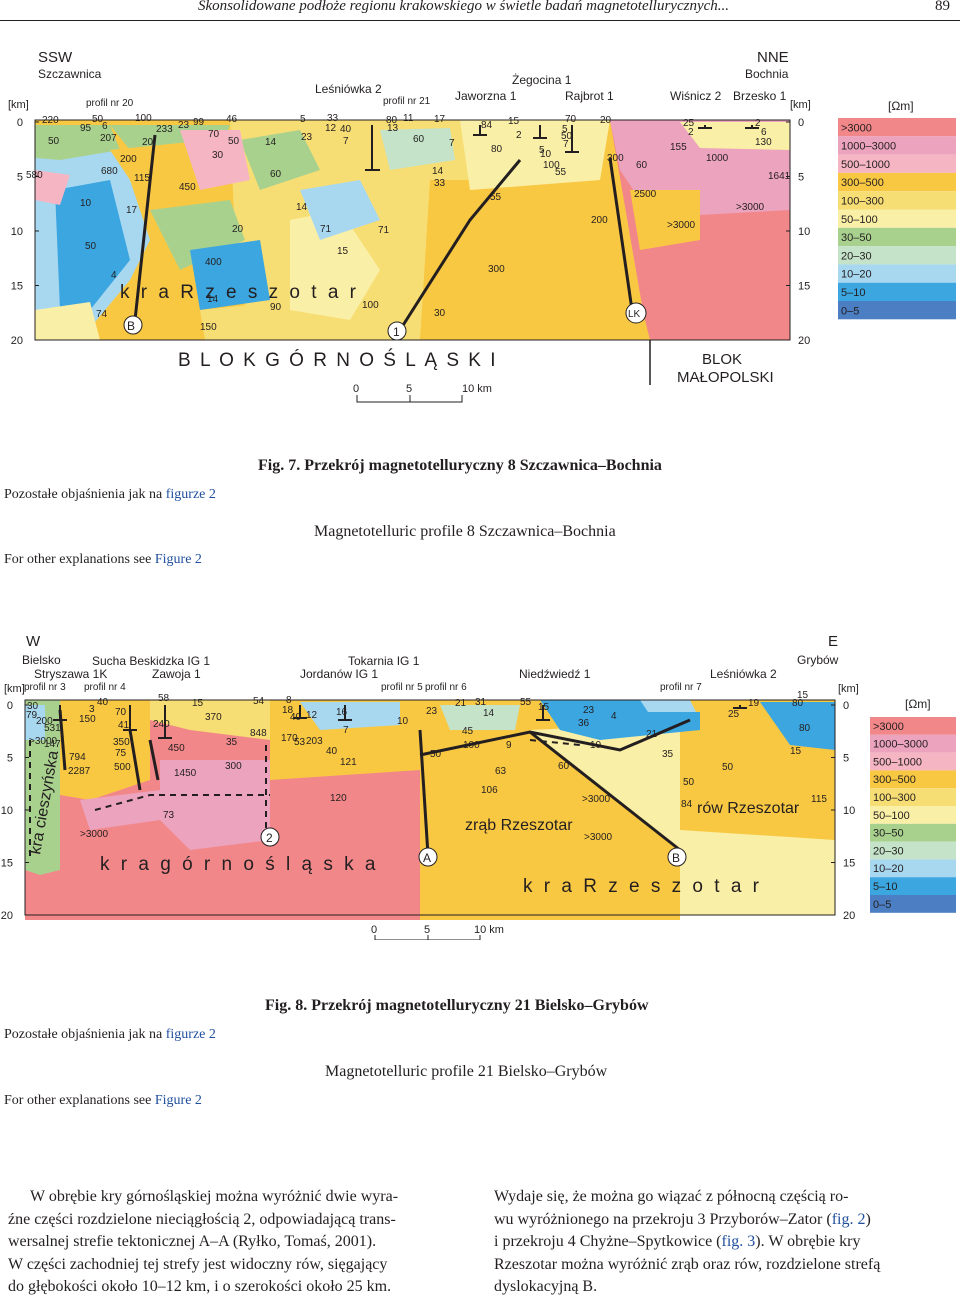 Image resolution: width=960 pixels, height=1303 pixels. I want to click on resistivity-value: 18, so click(288, 710).